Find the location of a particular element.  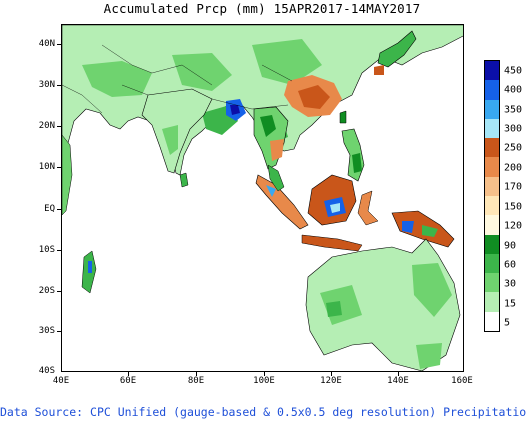

australia-green is located at coordinates (386, 294).